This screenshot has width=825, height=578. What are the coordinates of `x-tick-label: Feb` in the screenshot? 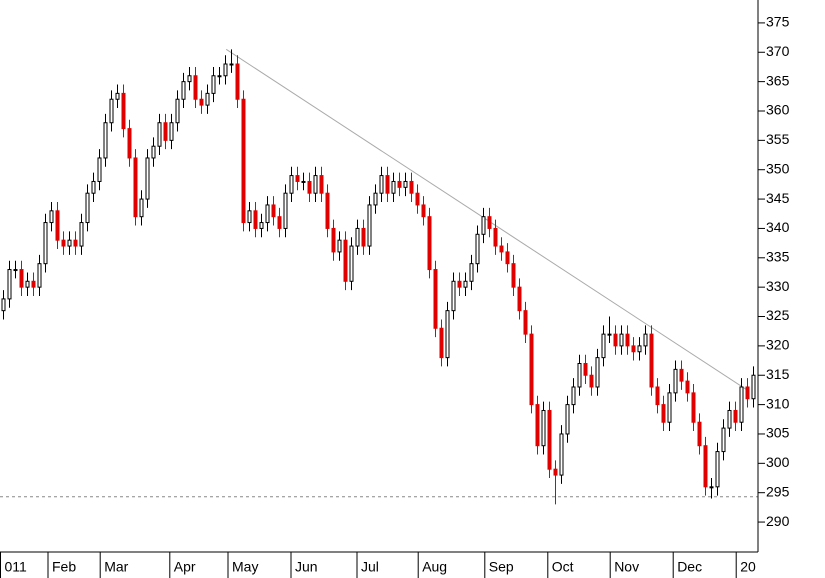 It's located at (64, 567).